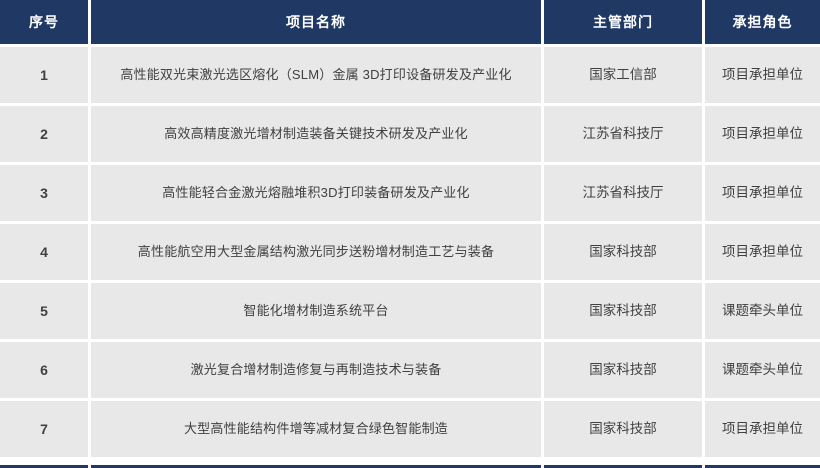 The width and height of the screenshot is (820, 468). I want to click on table-header-row: 序号 项目名称 主管部门 承担角色, so click(410, 22).